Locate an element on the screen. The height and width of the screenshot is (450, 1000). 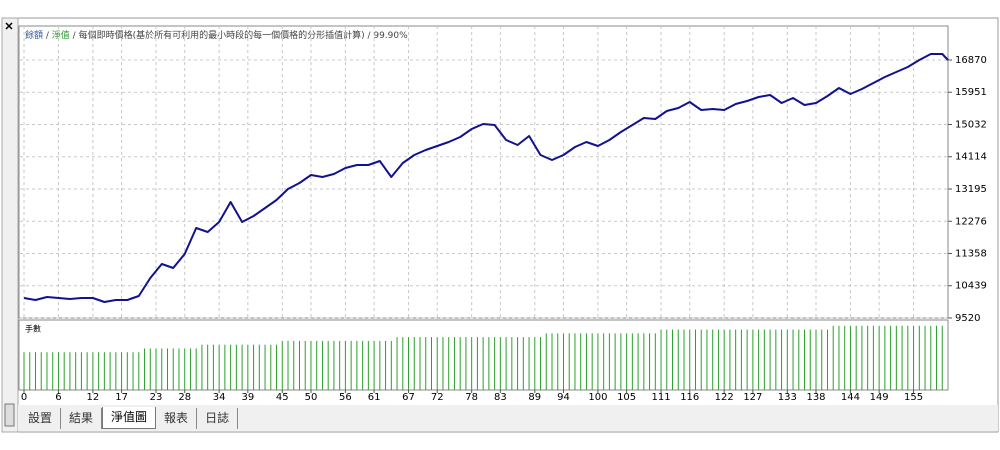
x-tick-label: 100 is located at coordinates (597, 397).